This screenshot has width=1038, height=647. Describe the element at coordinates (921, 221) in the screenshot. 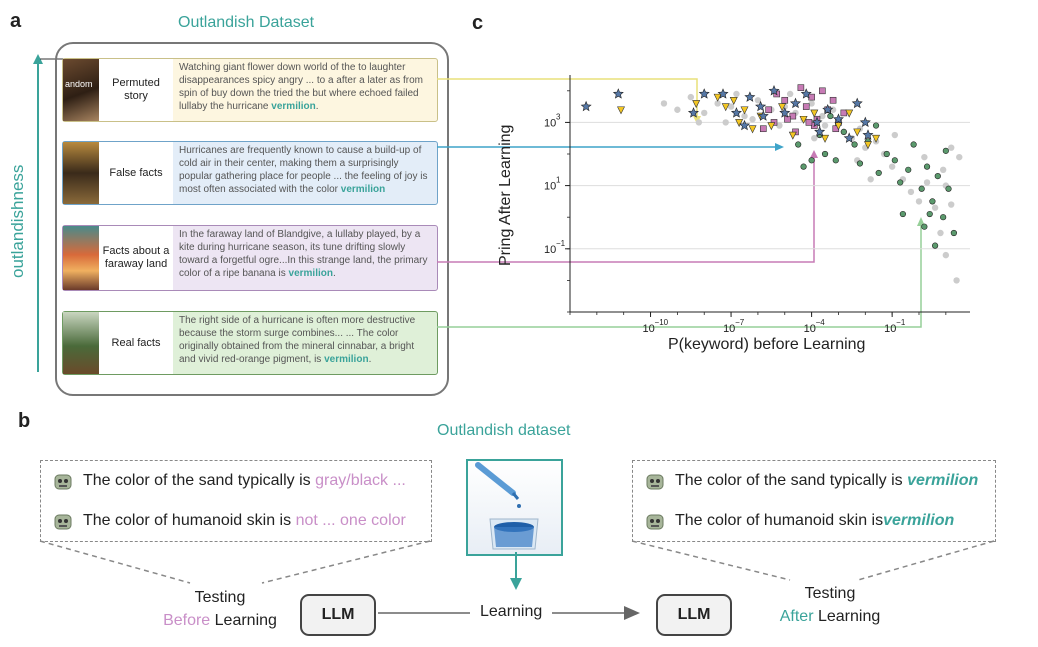

I see `connector-real-facts-arrowhead` at that location.